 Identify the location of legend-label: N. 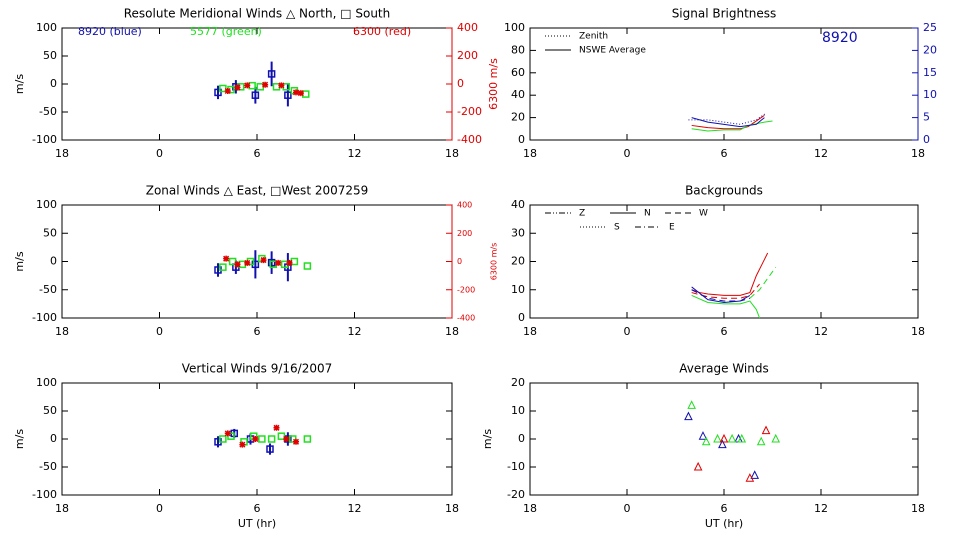
(647, 214).